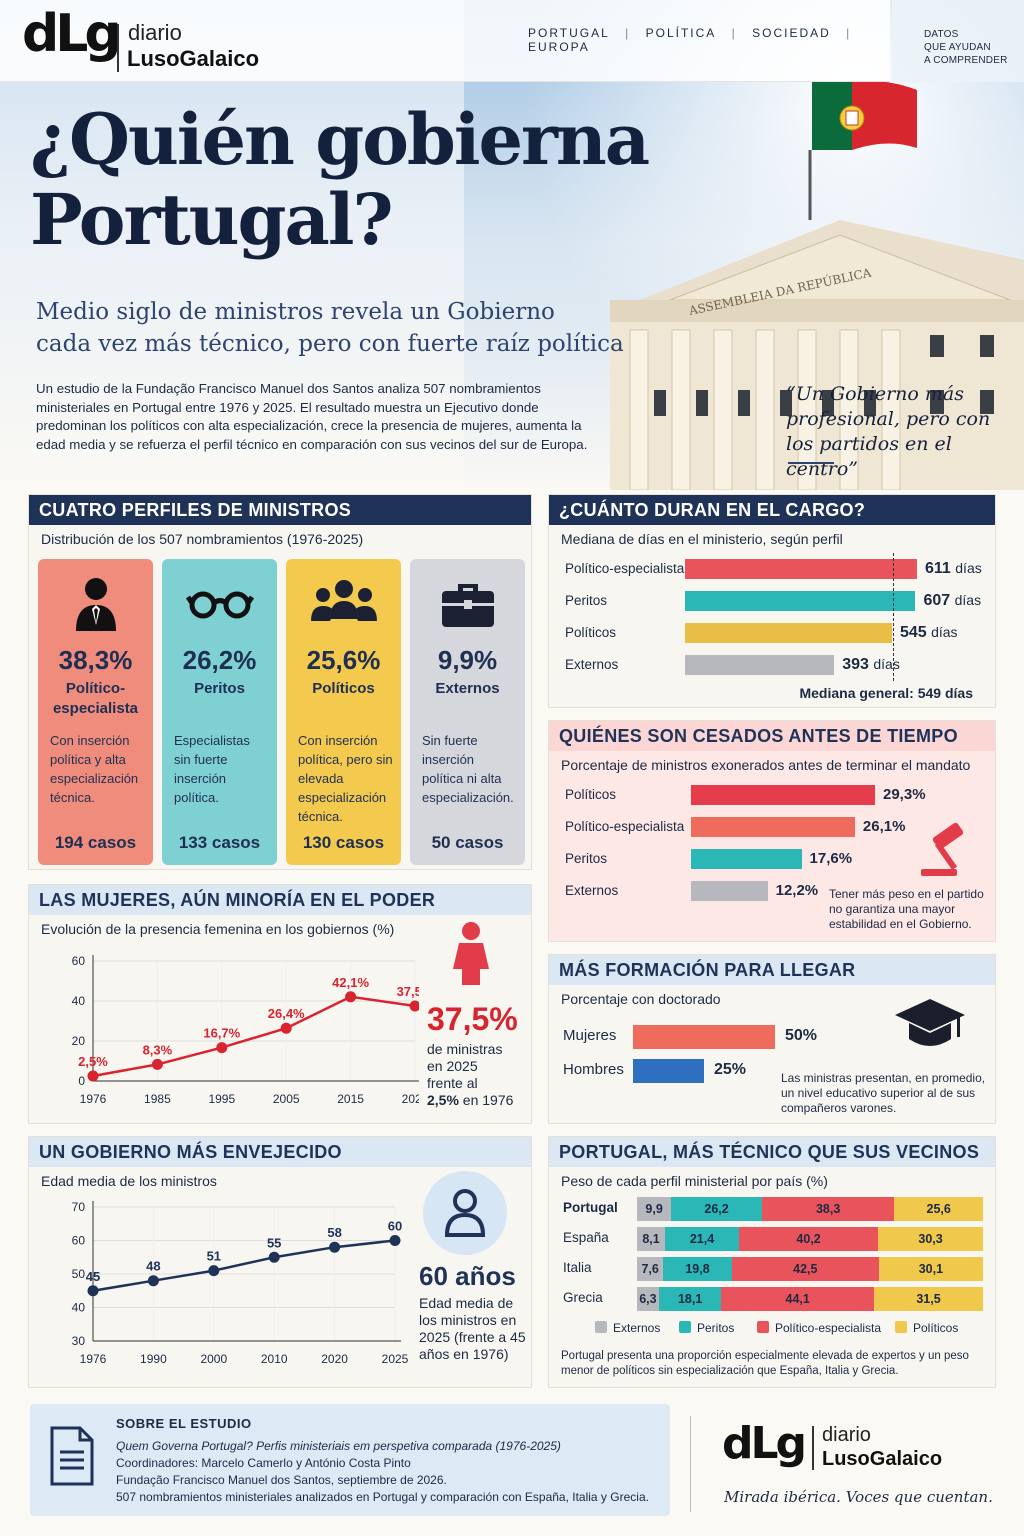 Image resolution: width=1024 pixels, height=1536 pixels. Describe the element at coordinates (704, 1037) in the screenshot. I see `education-bar` at that location.